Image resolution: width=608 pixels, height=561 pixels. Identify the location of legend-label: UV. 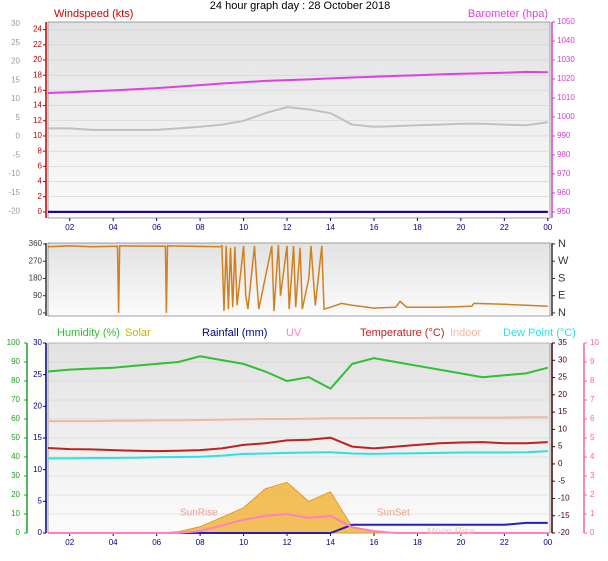
(294, 333).